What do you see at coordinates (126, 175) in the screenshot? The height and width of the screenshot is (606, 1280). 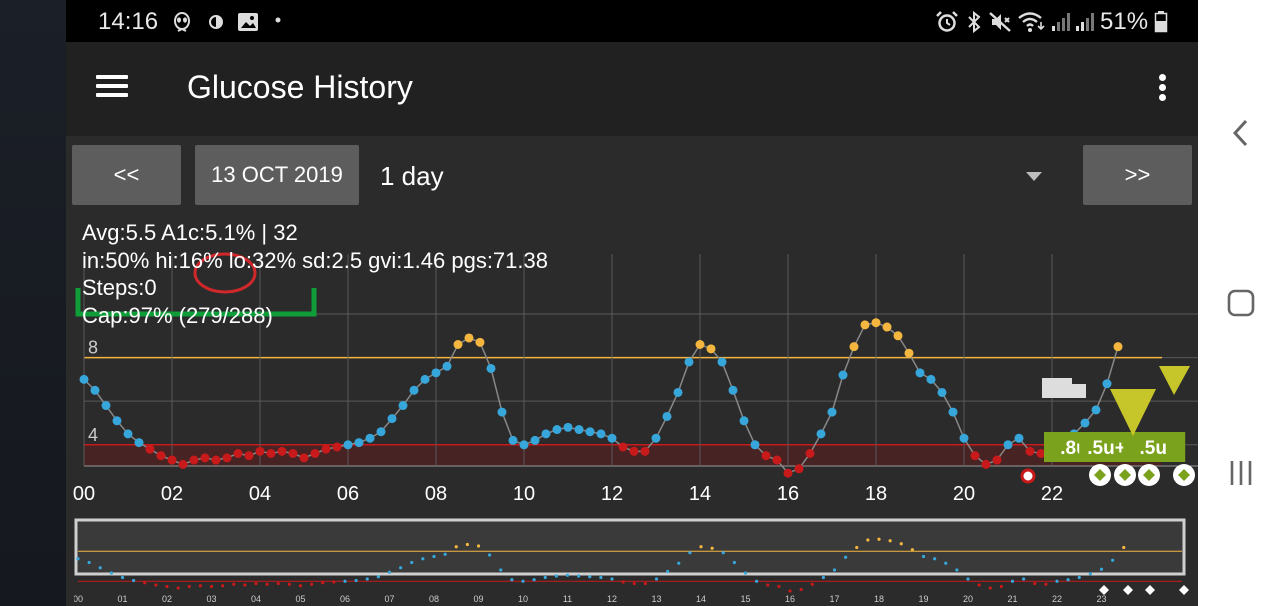 I see `previous-day-button: <<` at bounding box center [126, 175].